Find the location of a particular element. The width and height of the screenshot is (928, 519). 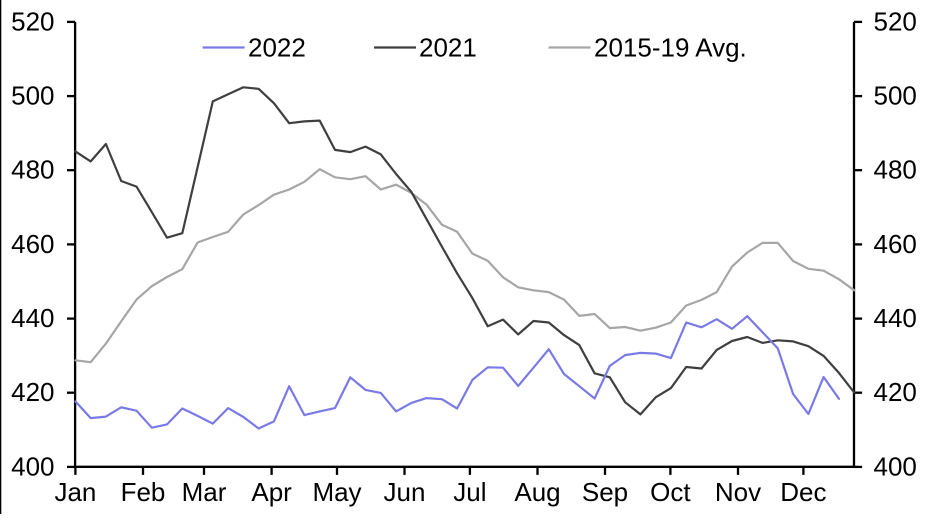

svg-text: Mar is located at coordinates (204, 492).